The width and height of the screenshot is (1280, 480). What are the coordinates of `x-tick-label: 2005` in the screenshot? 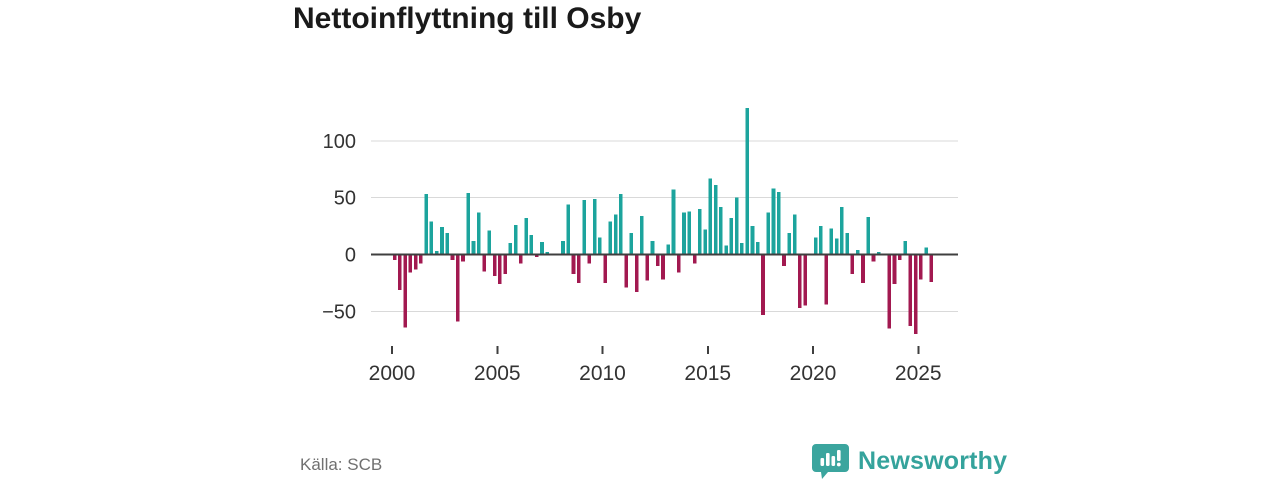 It's located at (497, 373).